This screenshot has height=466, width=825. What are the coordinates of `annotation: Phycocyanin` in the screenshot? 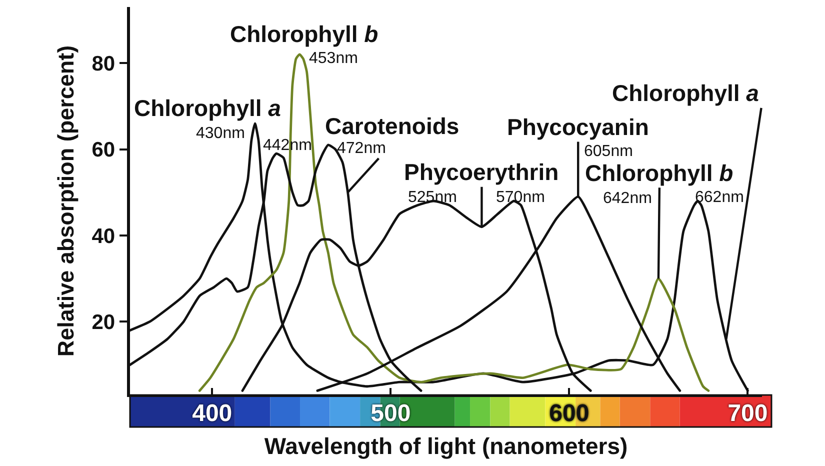 It's located at (578, 127).